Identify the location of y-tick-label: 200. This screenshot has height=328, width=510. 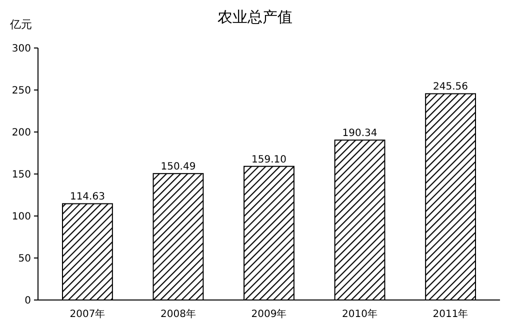
(21, 133).